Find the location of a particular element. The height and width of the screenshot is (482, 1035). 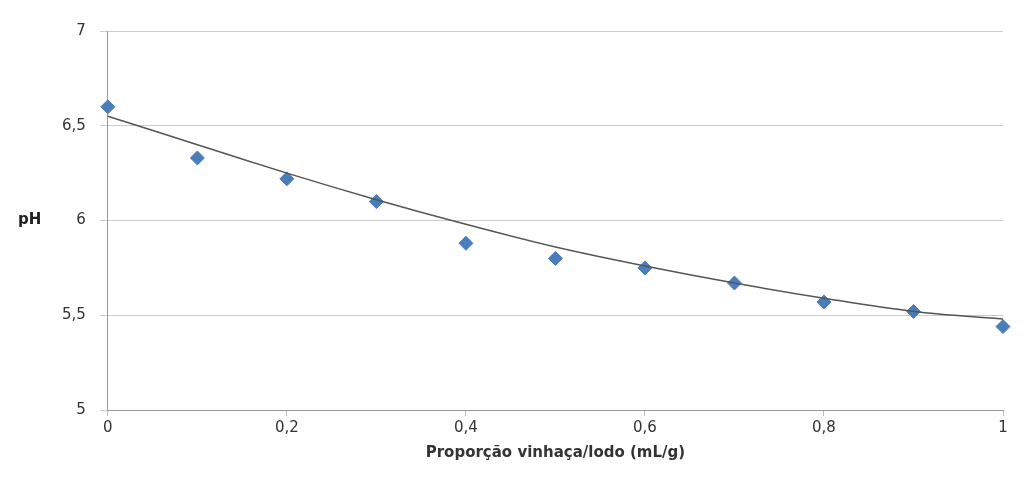

x-tick-label: 0,6 is located at coordinates (645, 426).